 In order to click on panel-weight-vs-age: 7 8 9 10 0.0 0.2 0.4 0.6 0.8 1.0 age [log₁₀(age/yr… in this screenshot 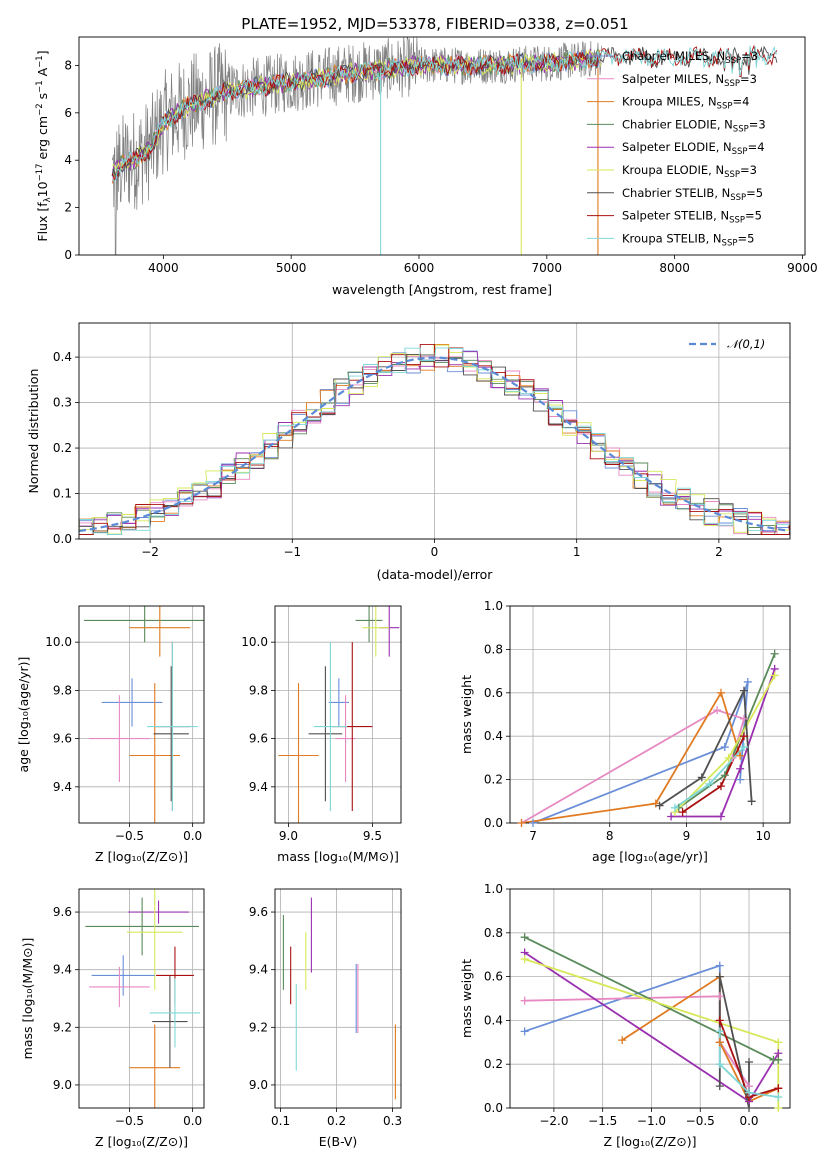, I will do `click(625, 731)`.